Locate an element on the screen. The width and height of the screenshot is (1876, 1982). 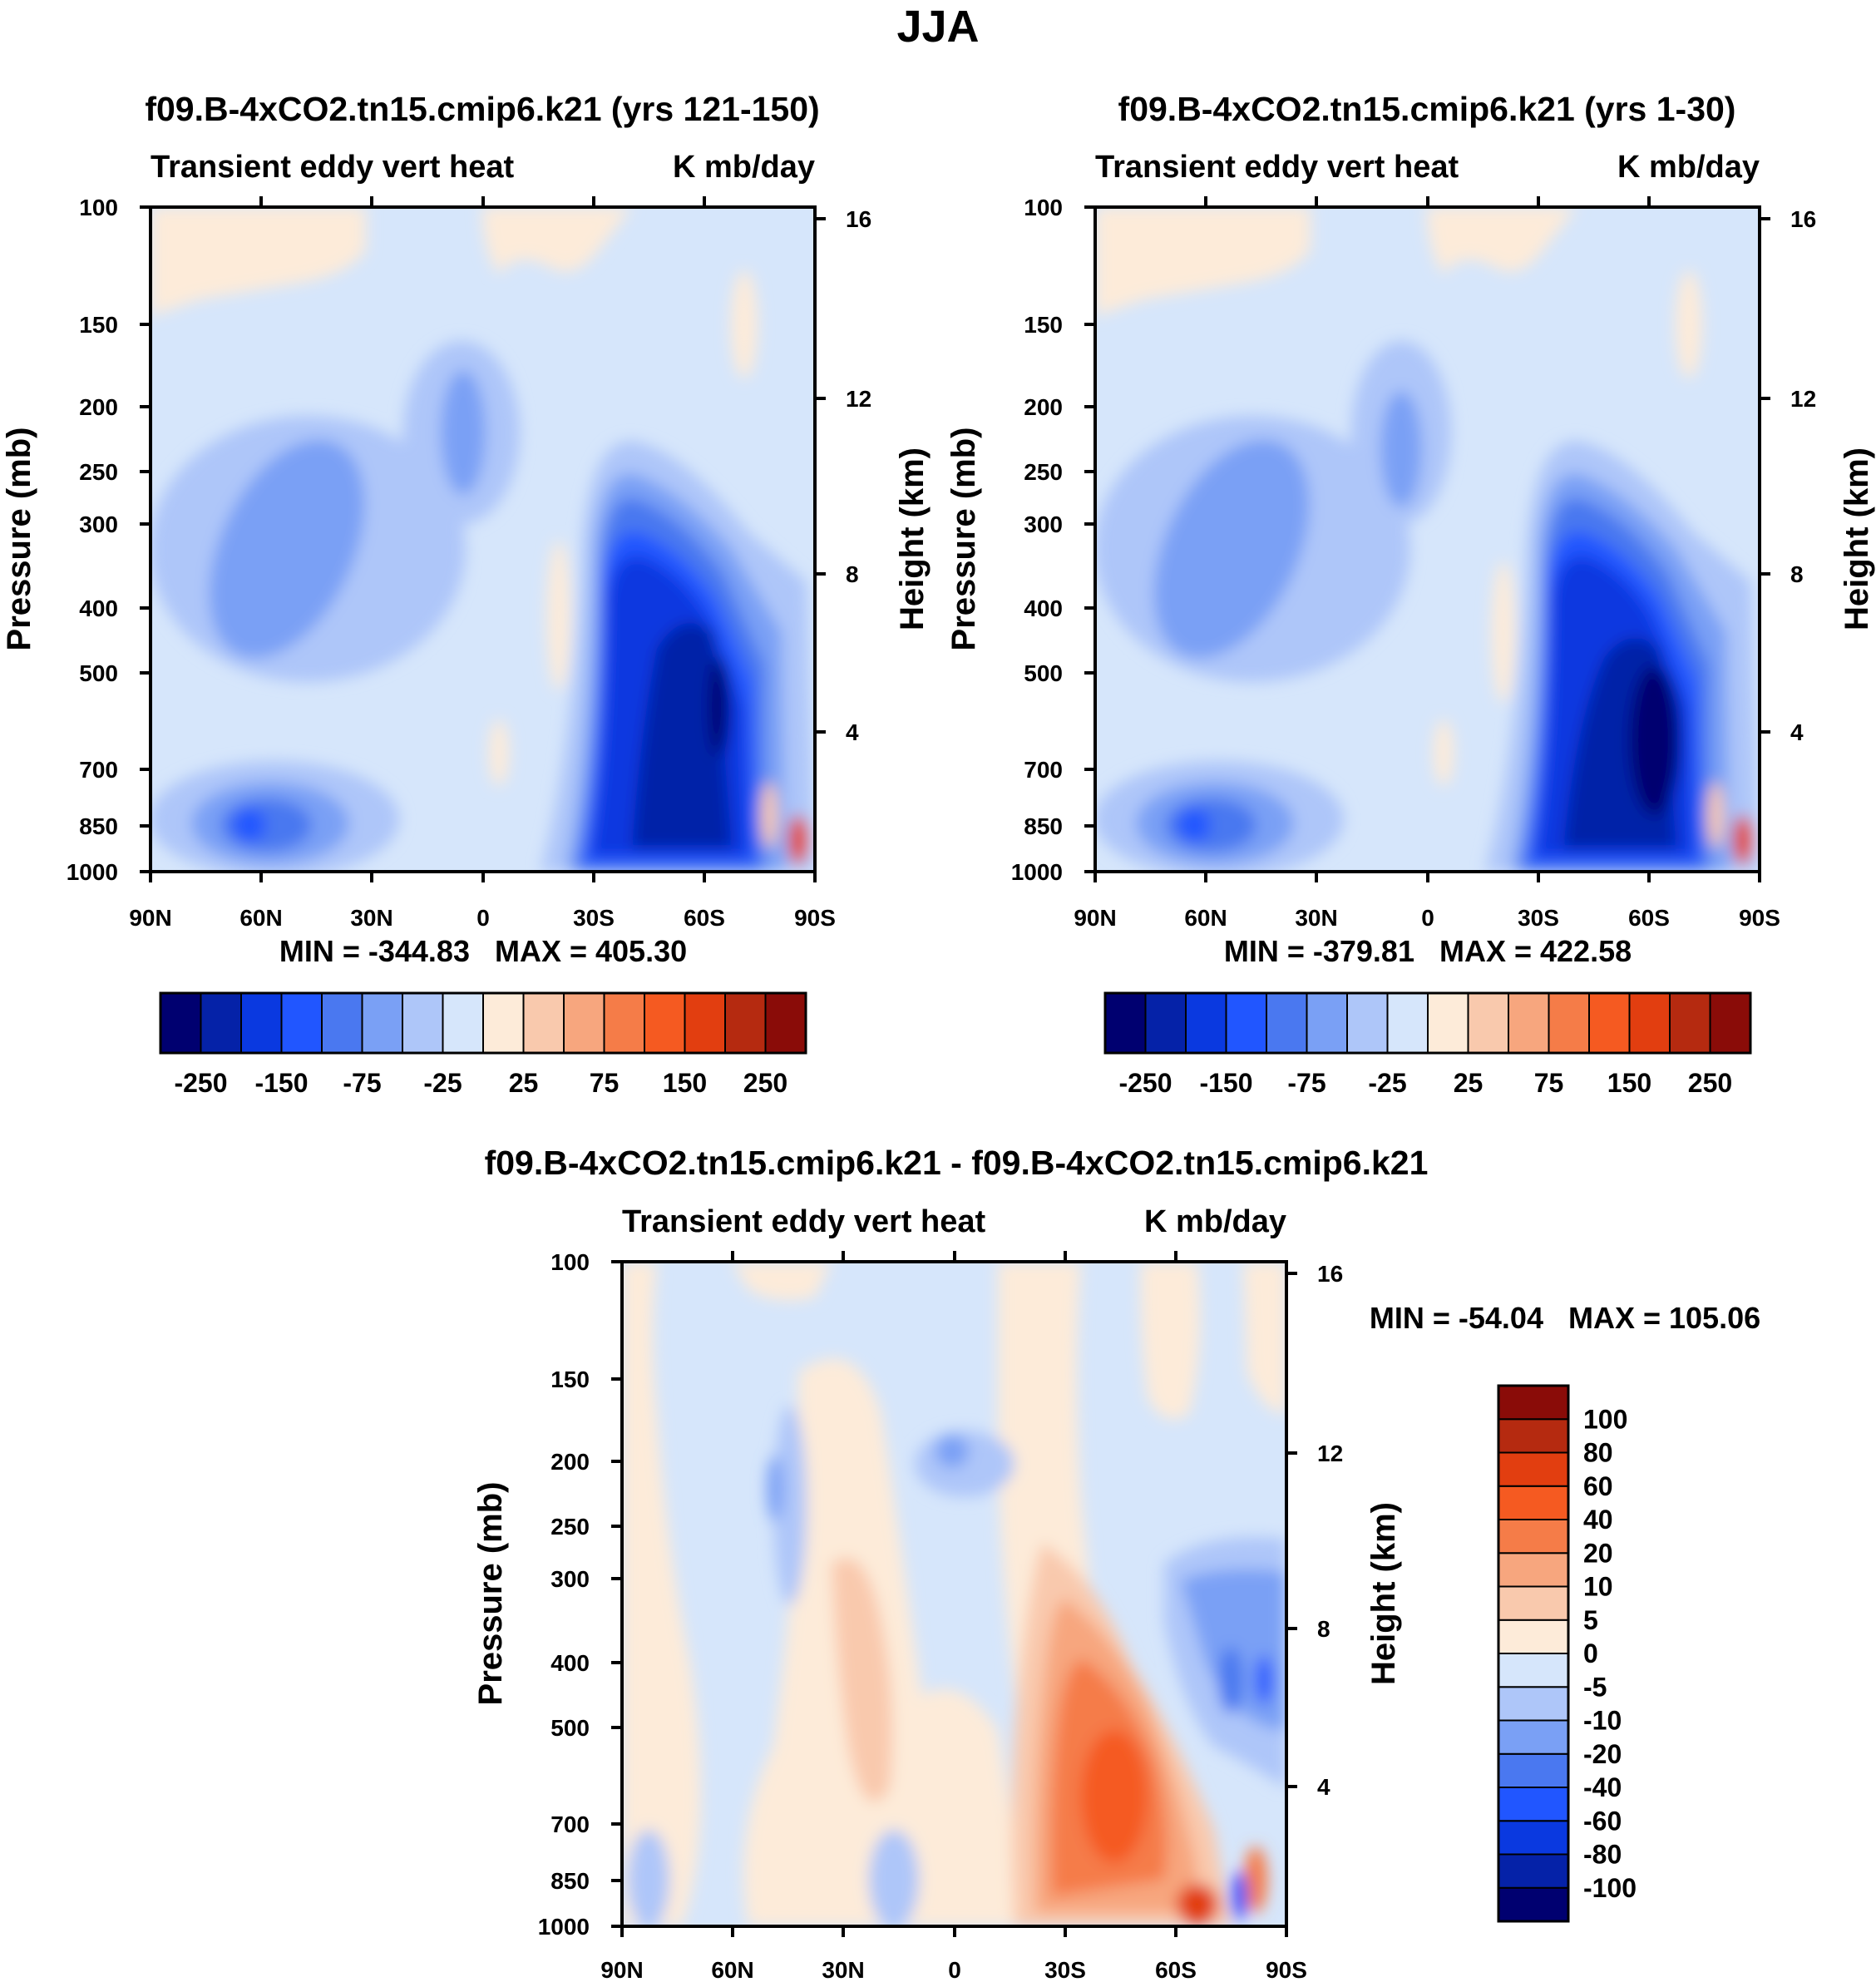
colorbar-2-border is located at coordinates (1427, 1023).